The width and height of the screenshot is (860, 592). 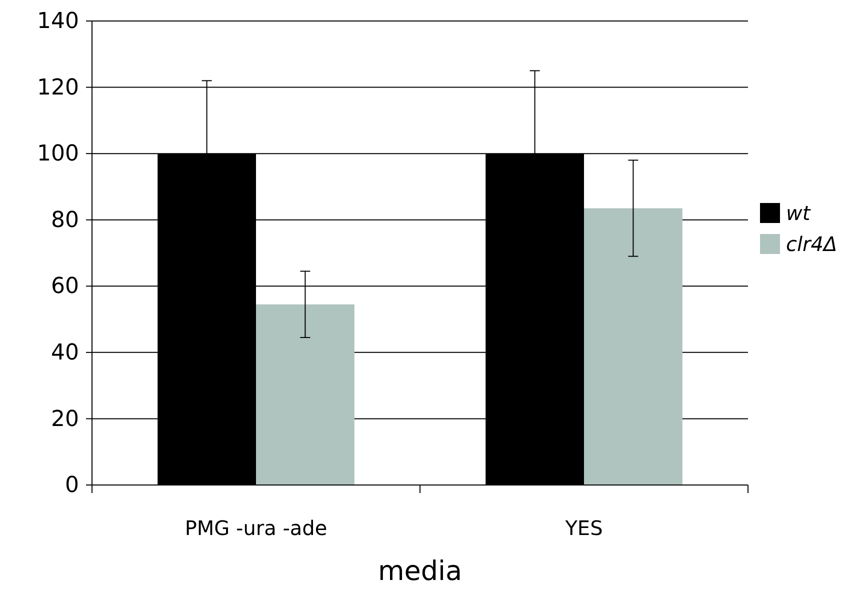 I want to click on y-tick-label: 20, so click(x=65, y=419).